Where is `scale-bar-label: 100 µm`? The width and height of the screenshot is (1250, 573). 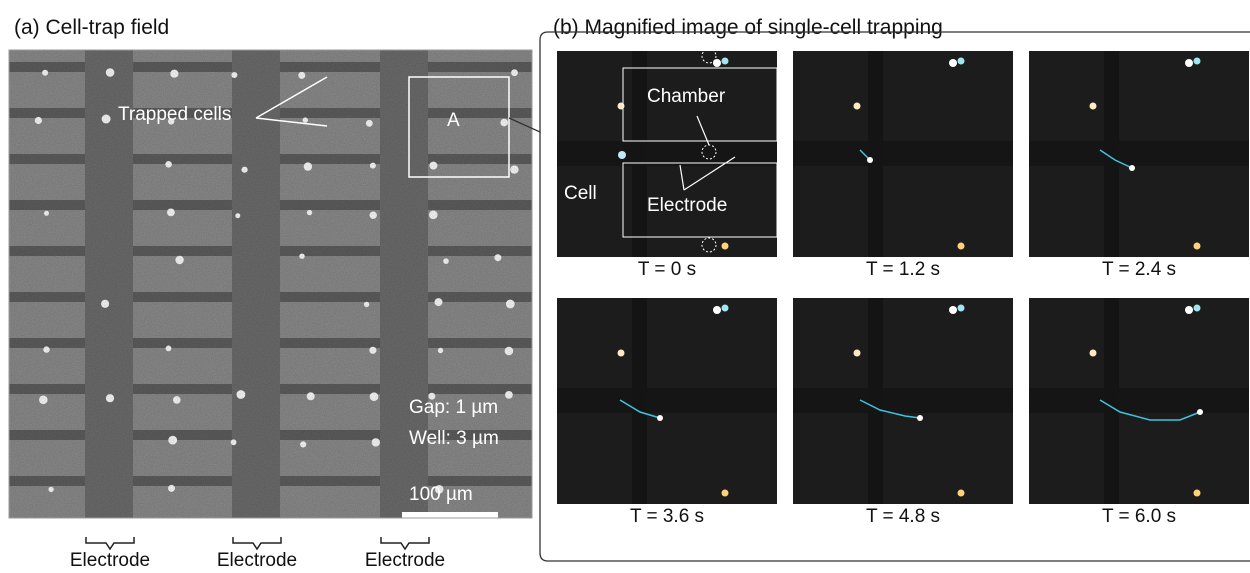 scale-bar-label: 100 µm is located at coordinates (441, 494).